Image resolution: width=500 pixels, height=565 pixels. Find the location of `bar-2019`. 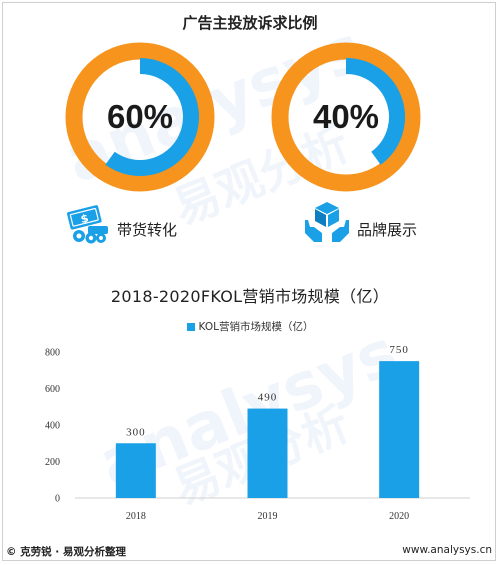

bar-2019 is located at coordinates (267, 453).